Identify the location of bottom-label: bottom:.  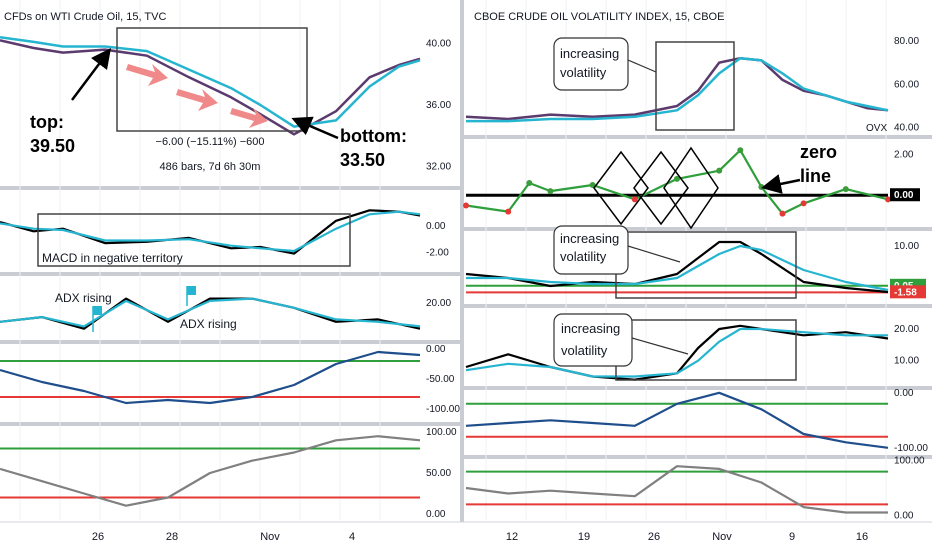
(373, 136).